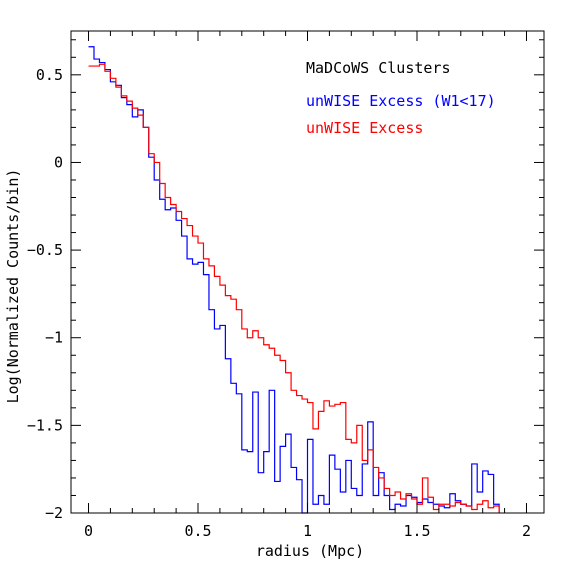  What do you see at coordinates (88, 531) in the screenshot?
I see `x-tick-label: 0` at bounding box center [88, 531].